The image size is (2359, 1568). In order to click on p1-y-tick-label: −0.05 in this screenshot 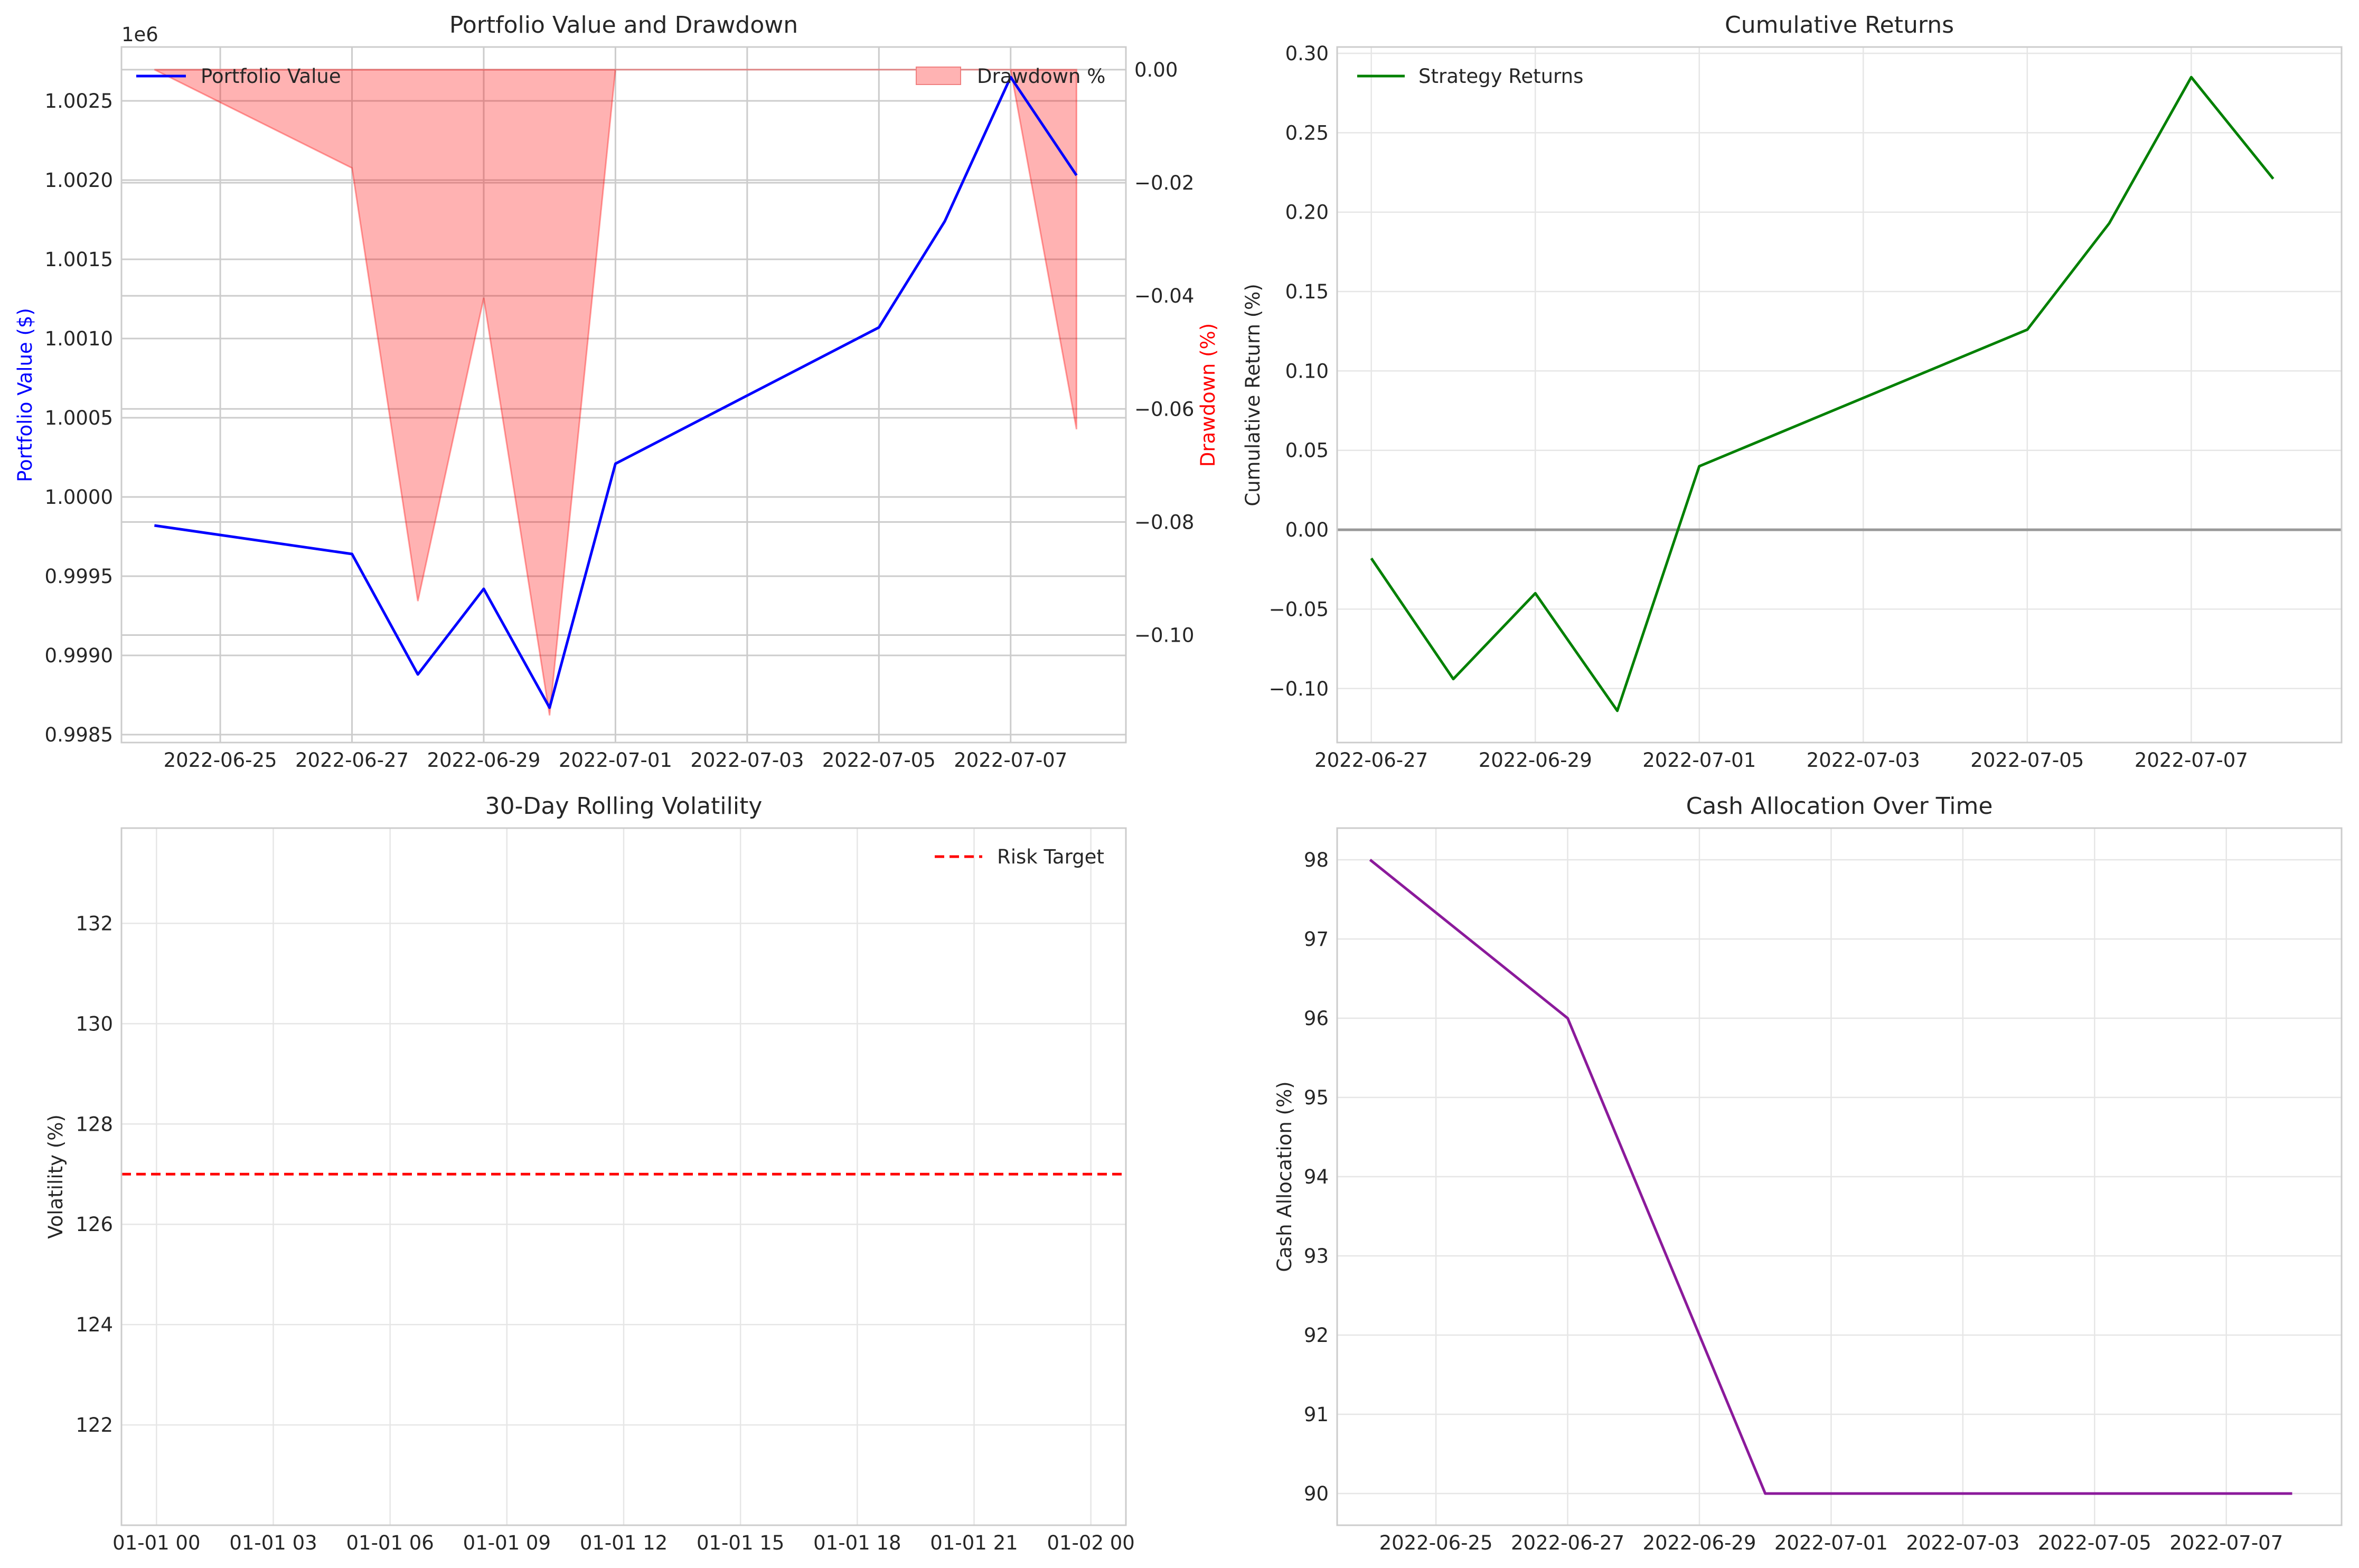, I will do `click(1299, 609)`.